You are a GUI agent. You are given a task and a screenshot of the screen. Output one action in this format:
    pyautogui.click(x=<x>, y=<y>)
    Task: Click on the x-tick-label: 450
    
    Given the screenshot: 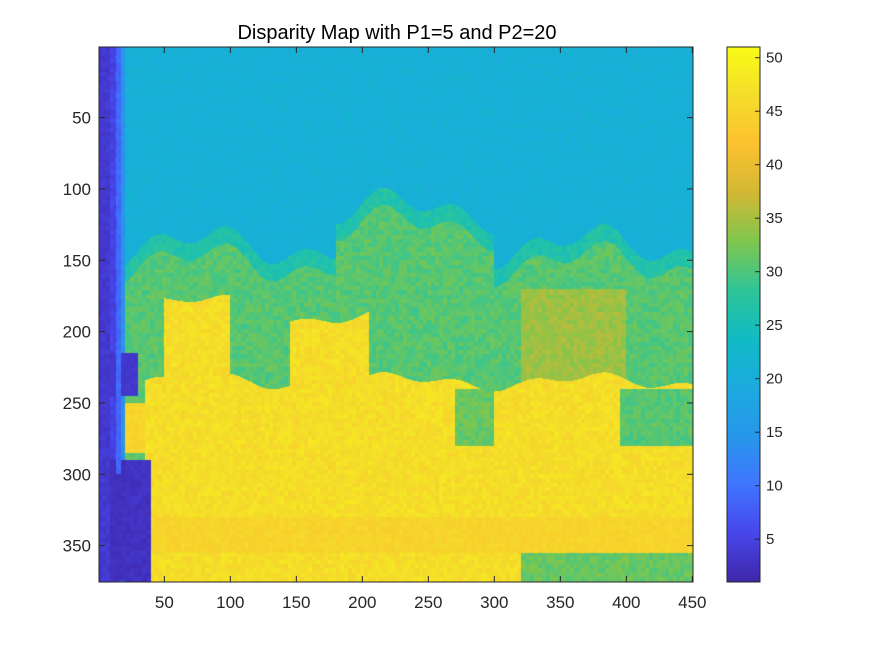 What is the action you would take?
    pyautogui.click(x=692, y=602)
    